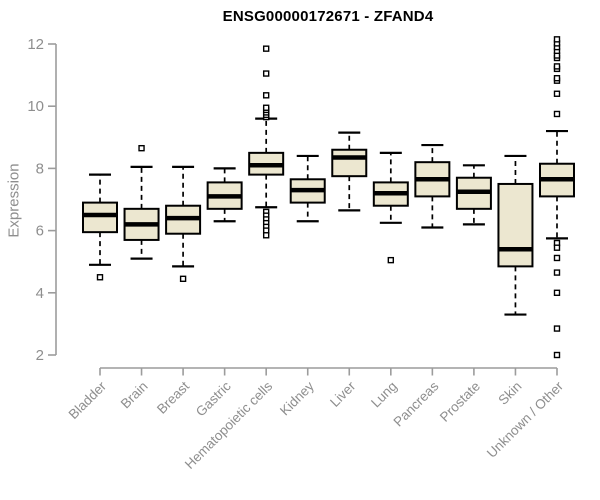 This screenshot has height=500, width=600. I want to click on x-tick-label: Brain, so click(134, 395).